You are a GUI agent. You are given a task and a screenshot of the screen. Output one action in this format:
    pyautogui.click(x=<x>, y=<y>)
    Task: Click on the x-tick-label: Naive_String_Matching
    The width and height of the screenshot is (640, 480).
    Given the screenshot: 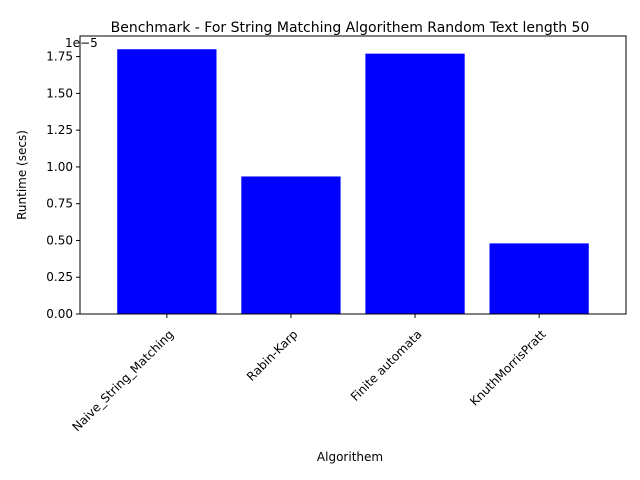 What is the action you would take?
    pyautogui.click(x=123, y=380)
    